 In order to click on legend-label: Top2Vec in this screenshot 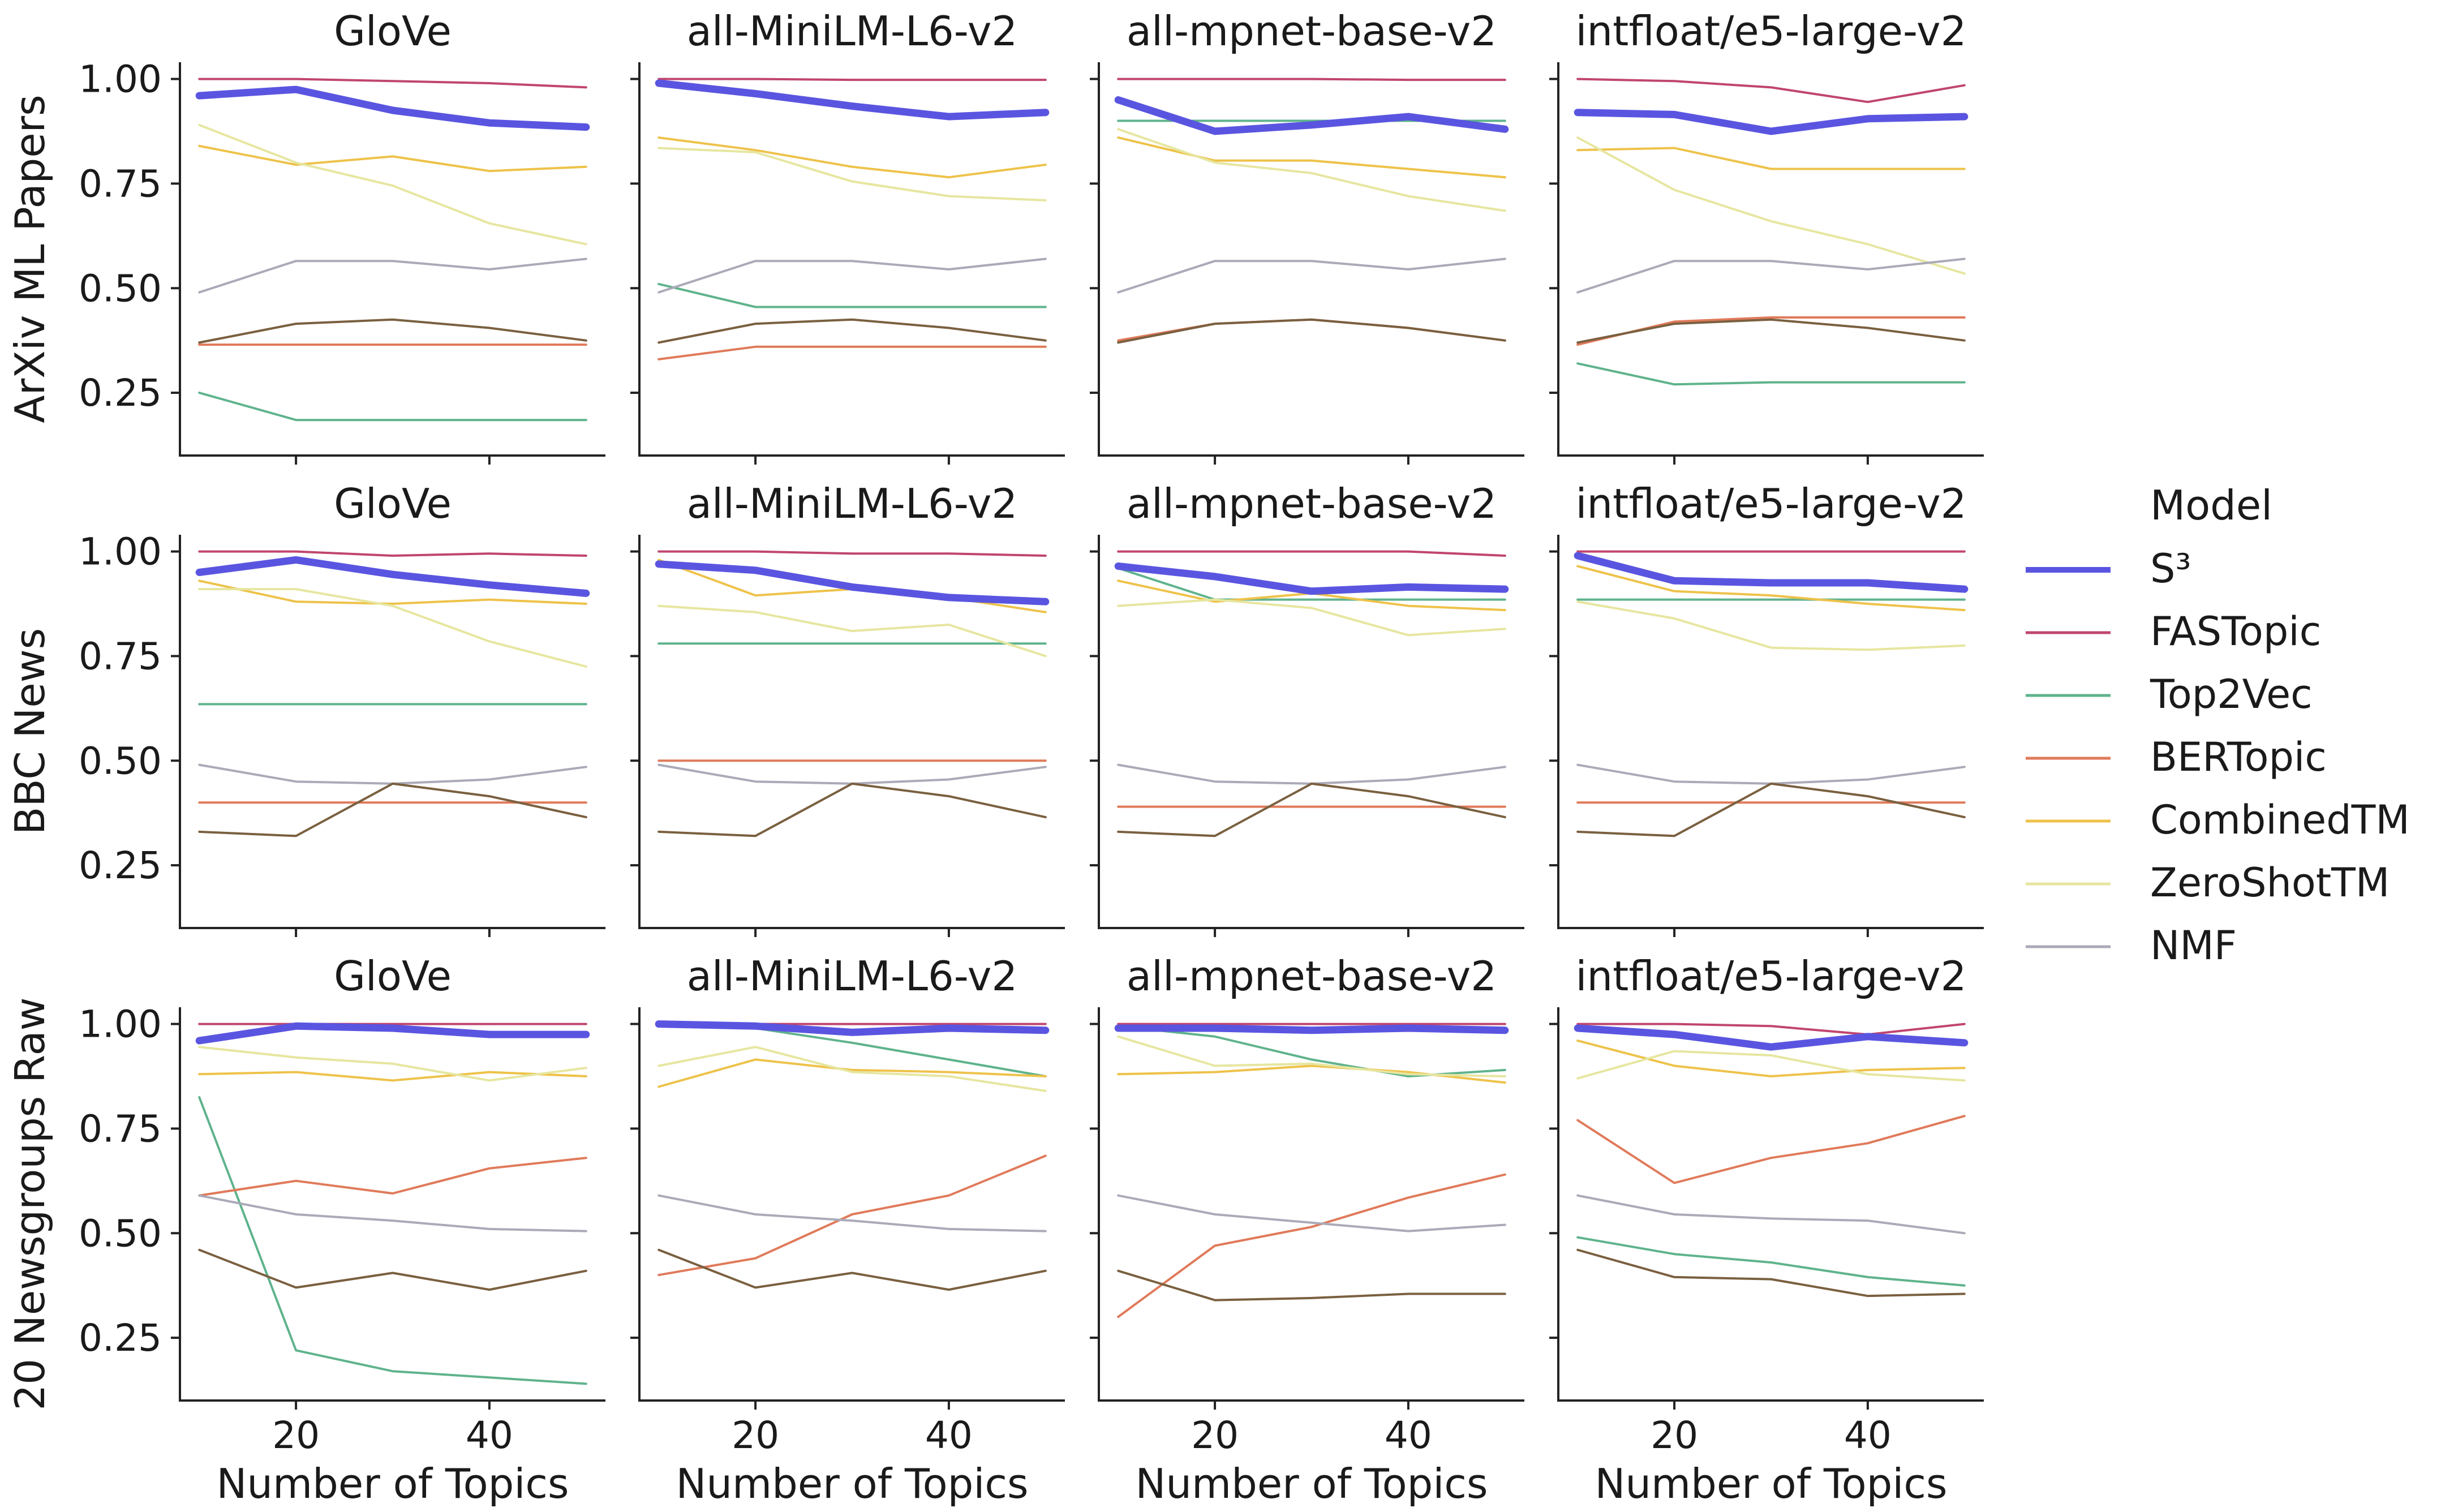, I will do `click(2231, 694)`.